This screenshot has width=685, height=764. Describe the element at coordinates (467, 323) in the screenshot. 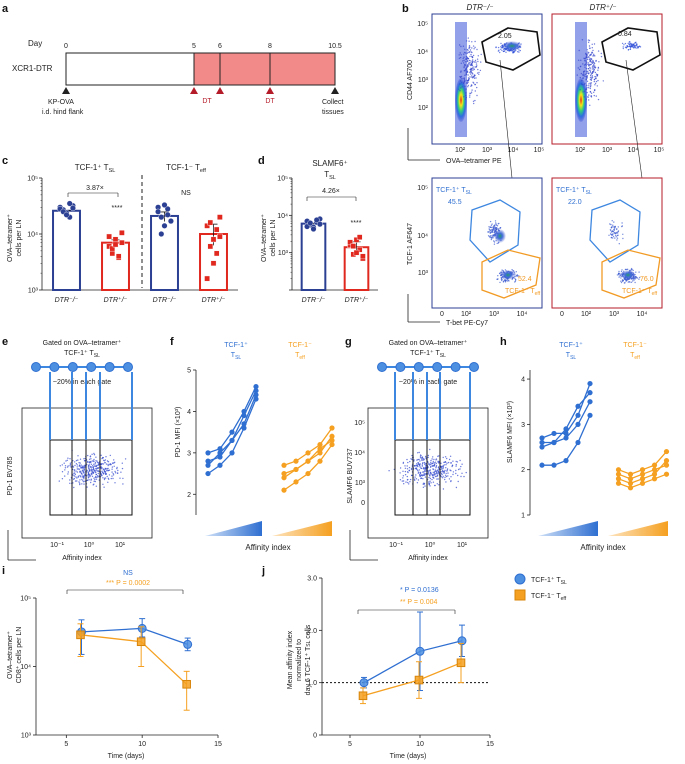

I see `bottom-xlabel: T-bet PE-Cy7` at that location.